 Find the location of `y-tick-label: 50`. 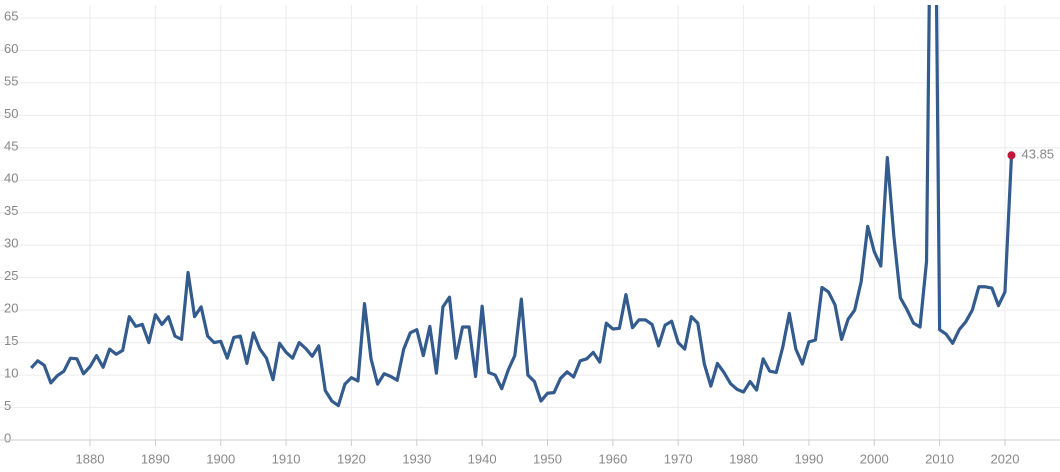

y-tick-label: 50 is located at coordinates (11, 113).